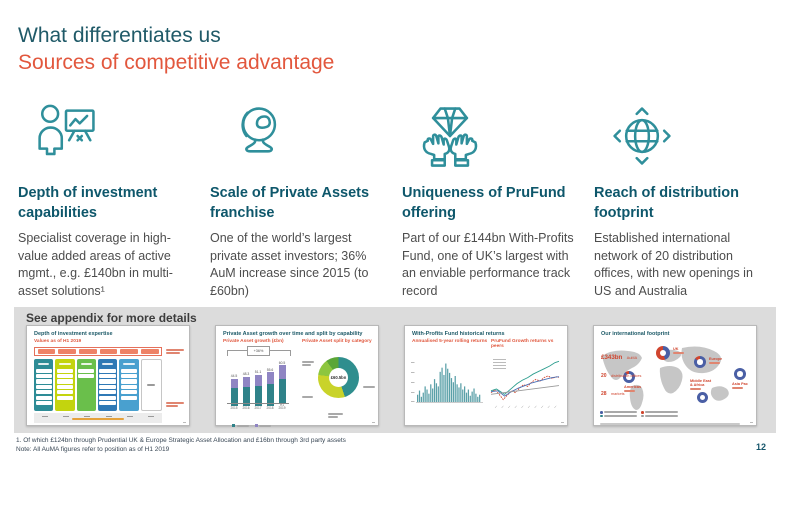  Describe the element at coordinates (670, 423) in the screenshot. I see `mini-footnote` at that location.